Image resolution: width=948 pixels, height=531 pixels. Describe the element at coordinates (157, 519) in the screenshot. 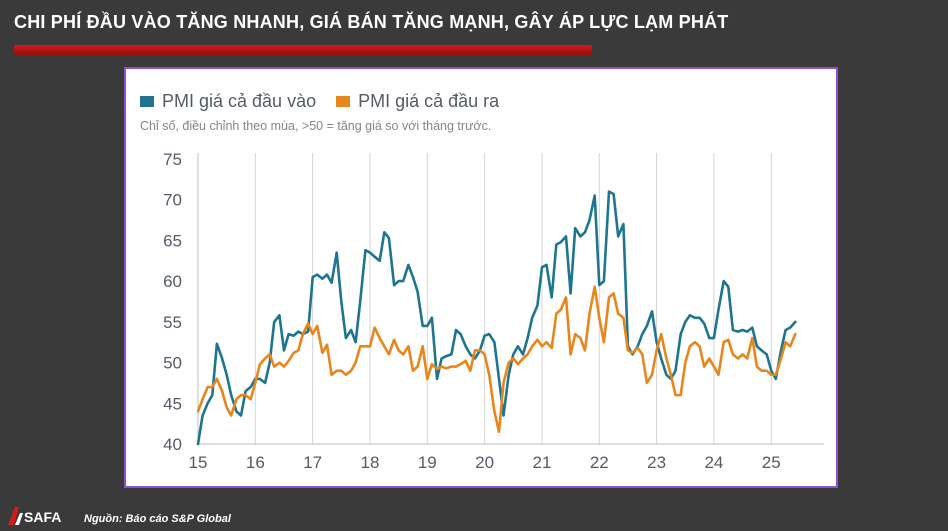

I see `source-note: Nguồn: Báo cáo S&P Global` at that location.